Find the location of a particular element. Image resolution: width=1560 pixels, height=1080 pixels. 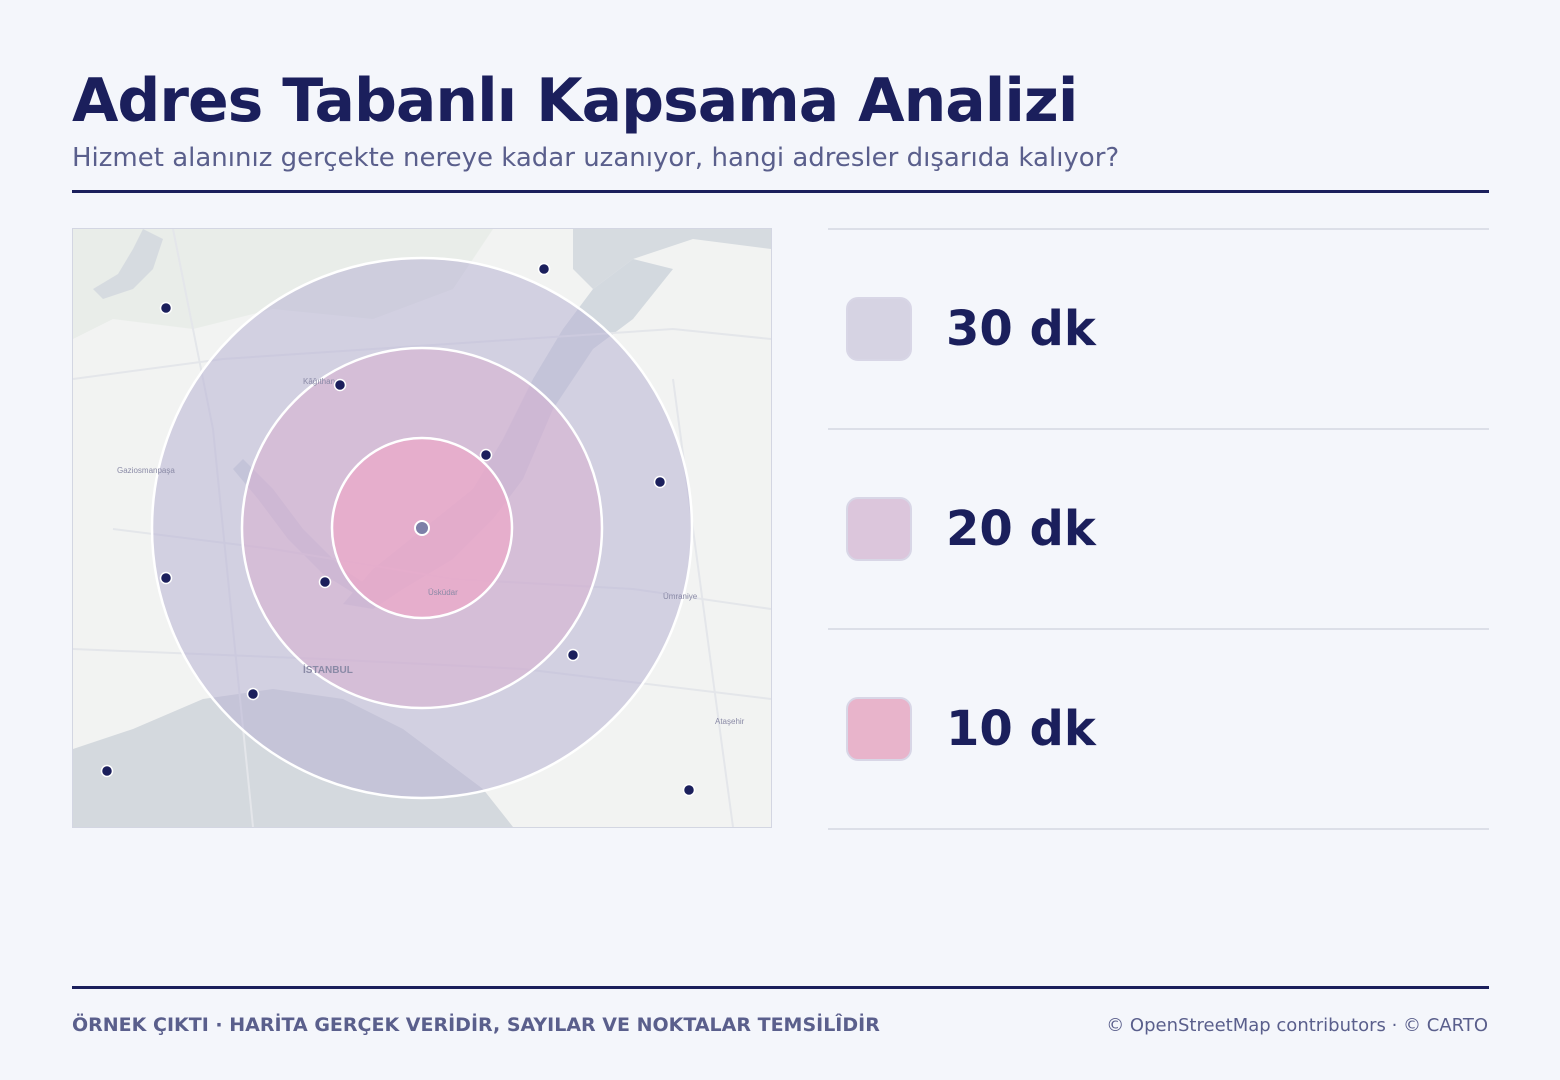

service-center-marker is located at coordinates (422, 528).